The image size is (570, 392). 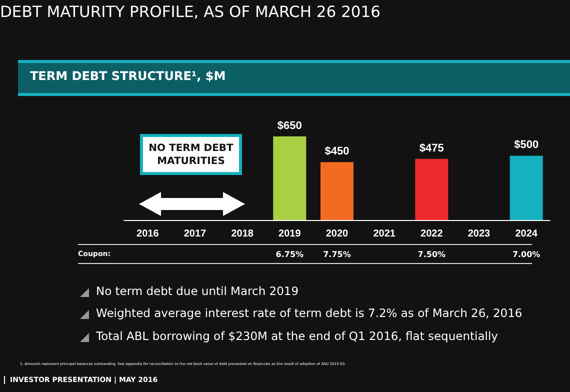 What do you see at coordinates (191, 154) in the screenshot?
I see `annotation: NO TERM DEBT MATURITIES` at bounding box center [191, 154].